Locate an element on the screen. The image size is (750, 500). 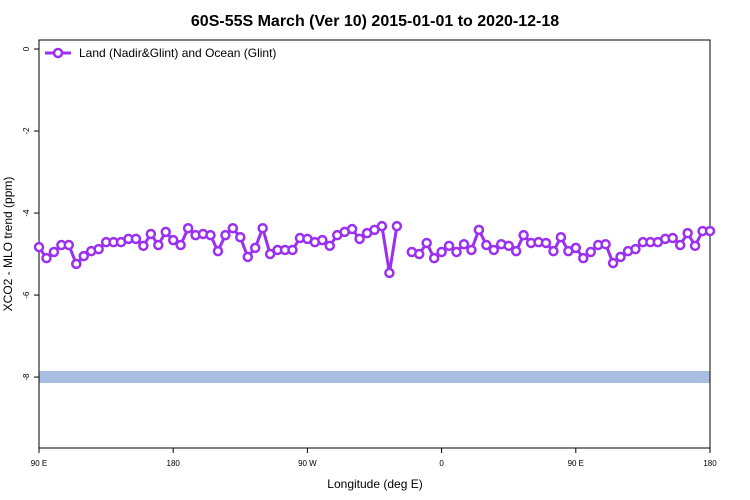
legend-marker is located at coordinates (58, 53).